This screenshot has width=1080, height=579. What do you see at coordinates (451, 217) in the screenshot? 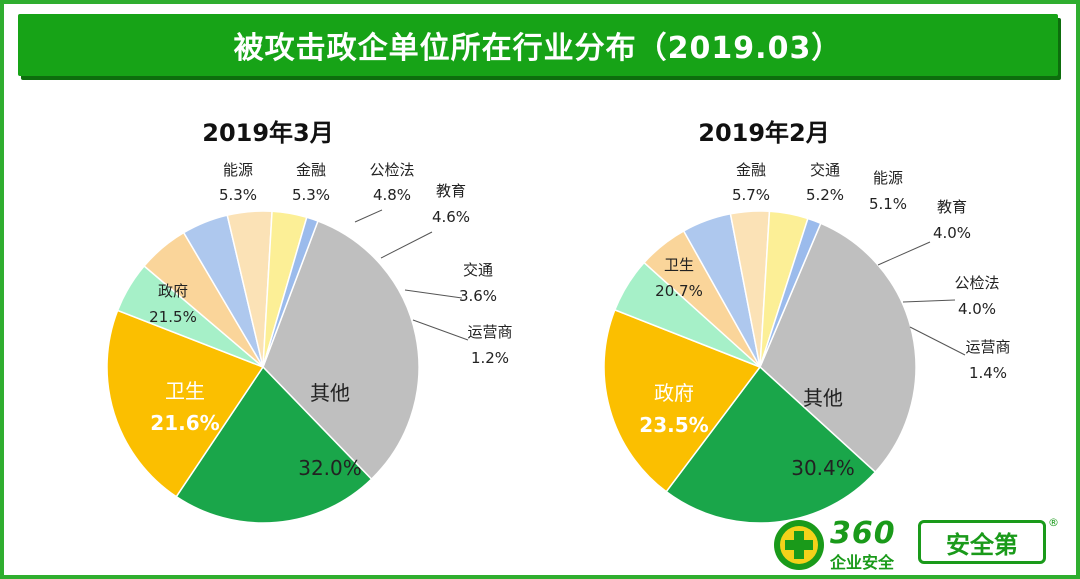
I see `slice-value-6: 4.6%` at bounding box center [451, 217].